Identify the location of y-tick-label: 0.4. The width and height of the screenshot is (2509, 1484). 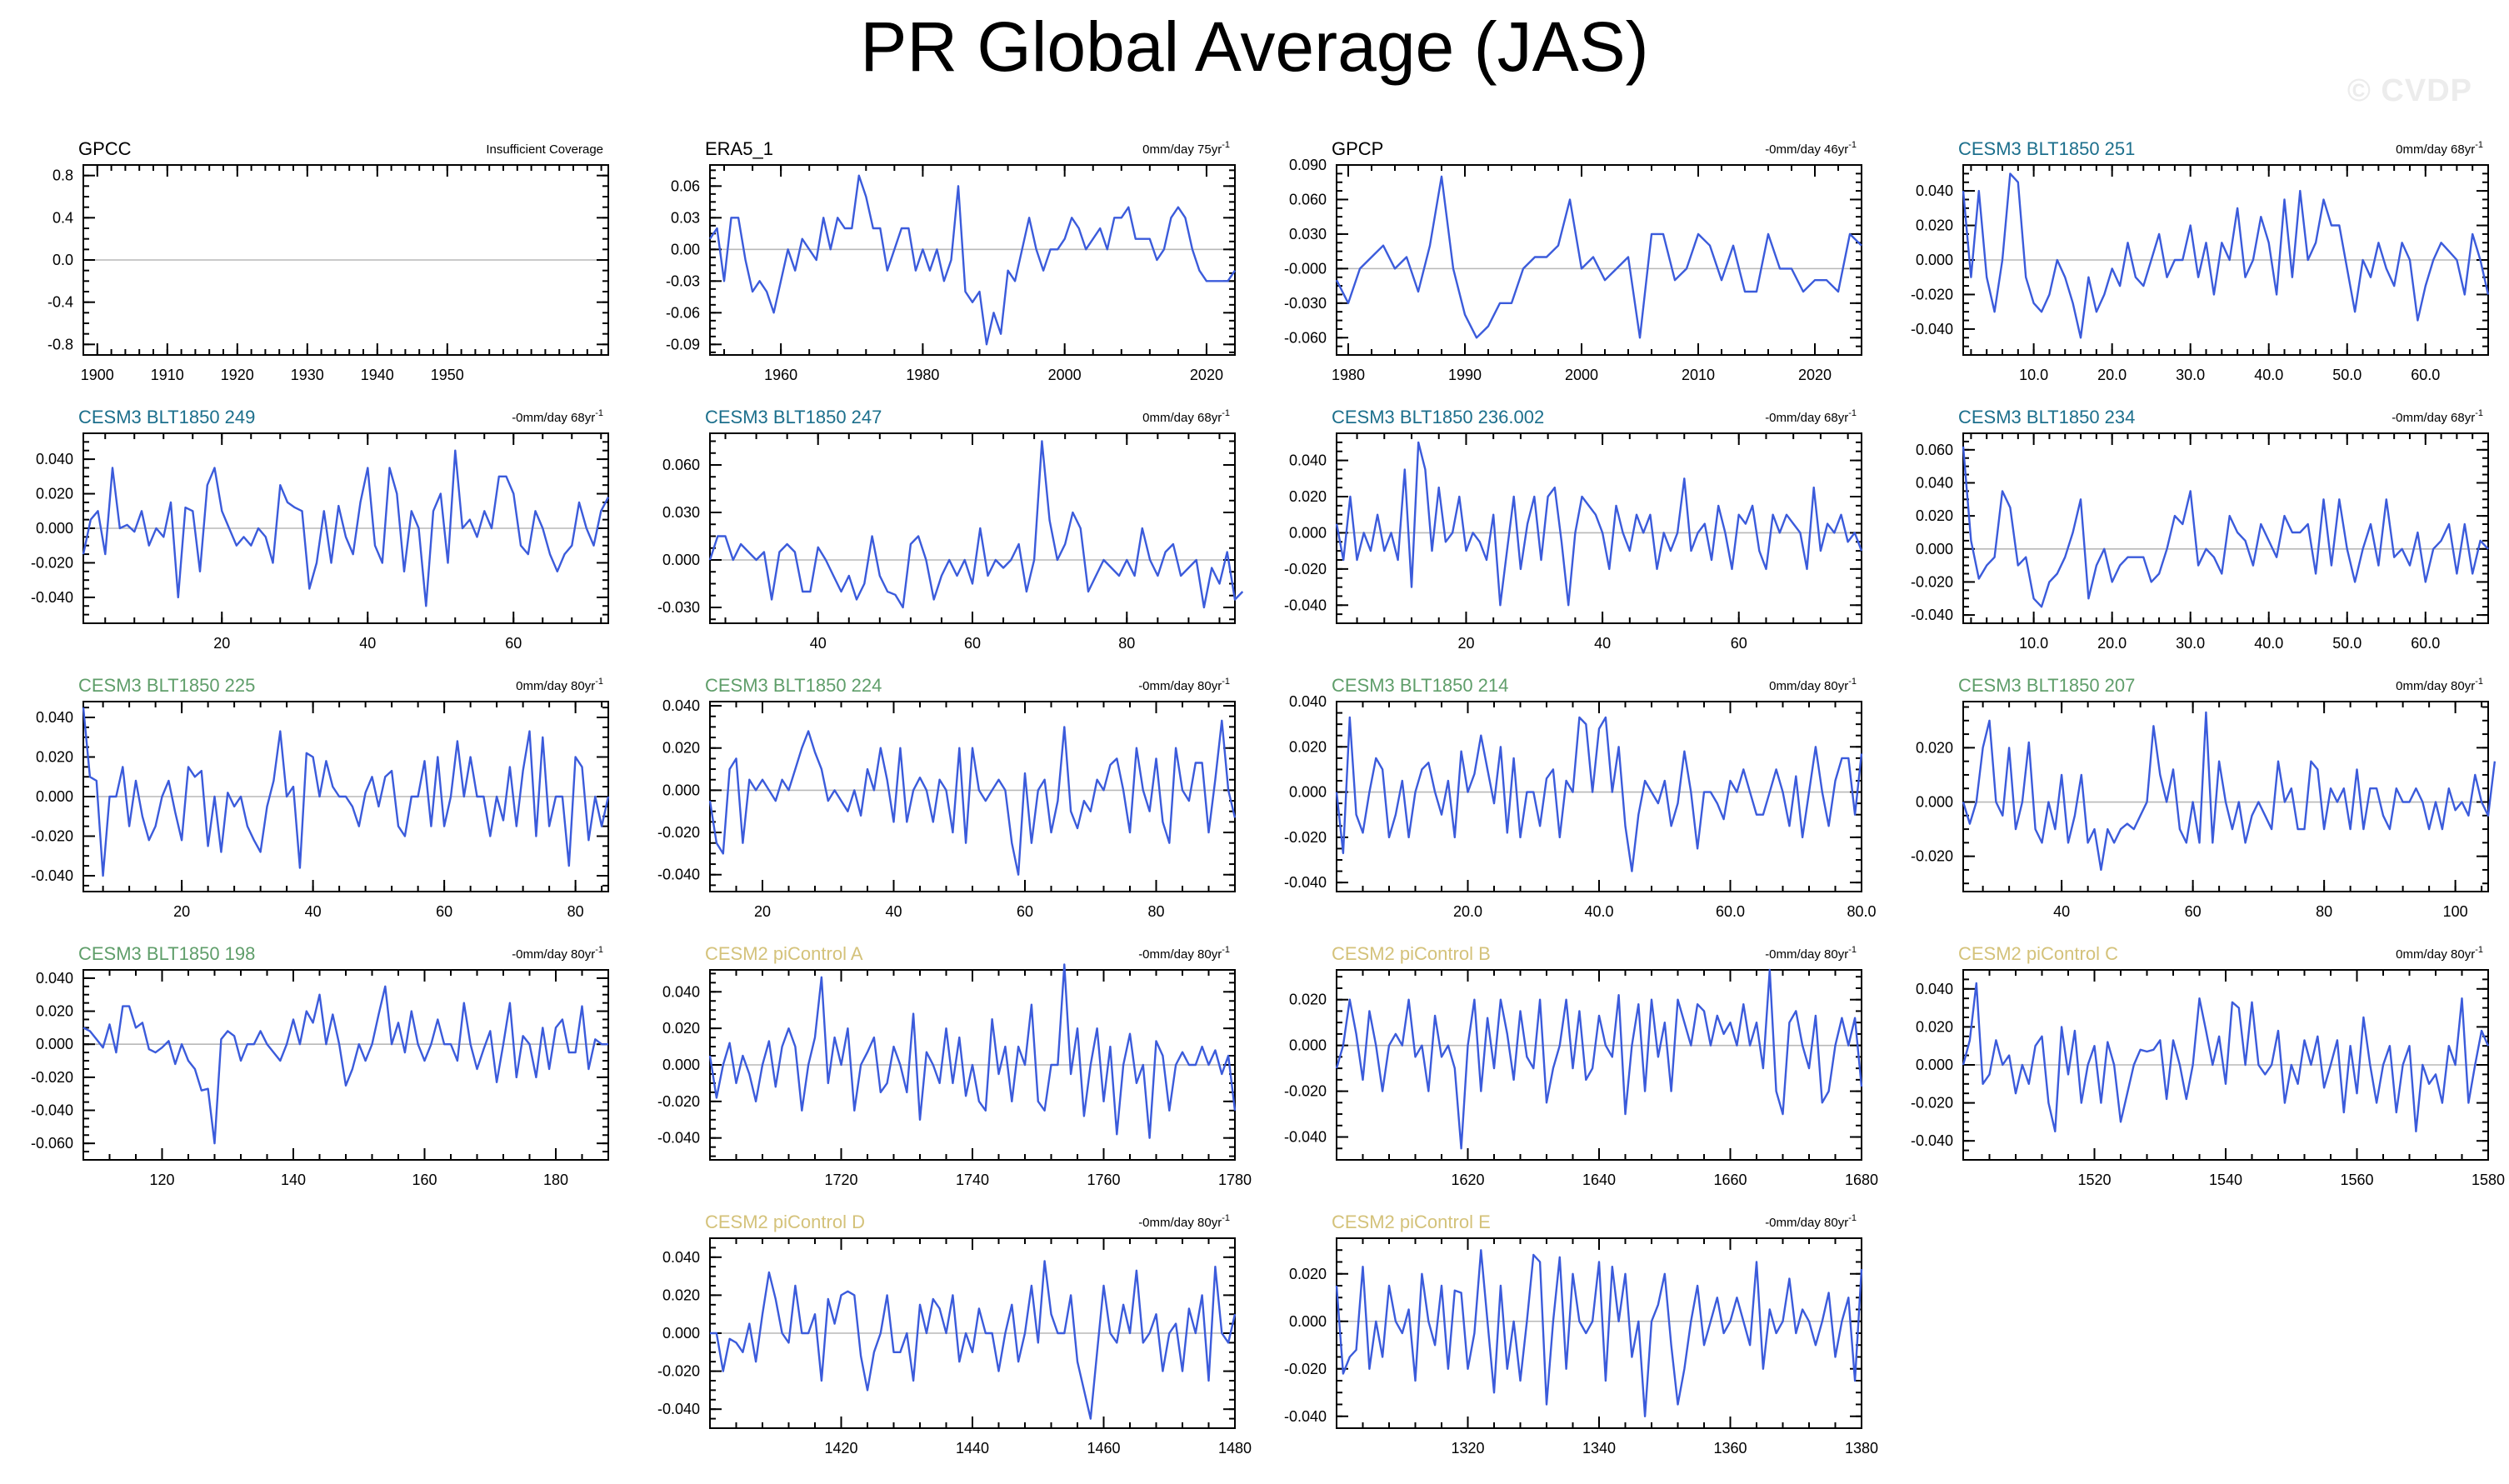
(62, 217).